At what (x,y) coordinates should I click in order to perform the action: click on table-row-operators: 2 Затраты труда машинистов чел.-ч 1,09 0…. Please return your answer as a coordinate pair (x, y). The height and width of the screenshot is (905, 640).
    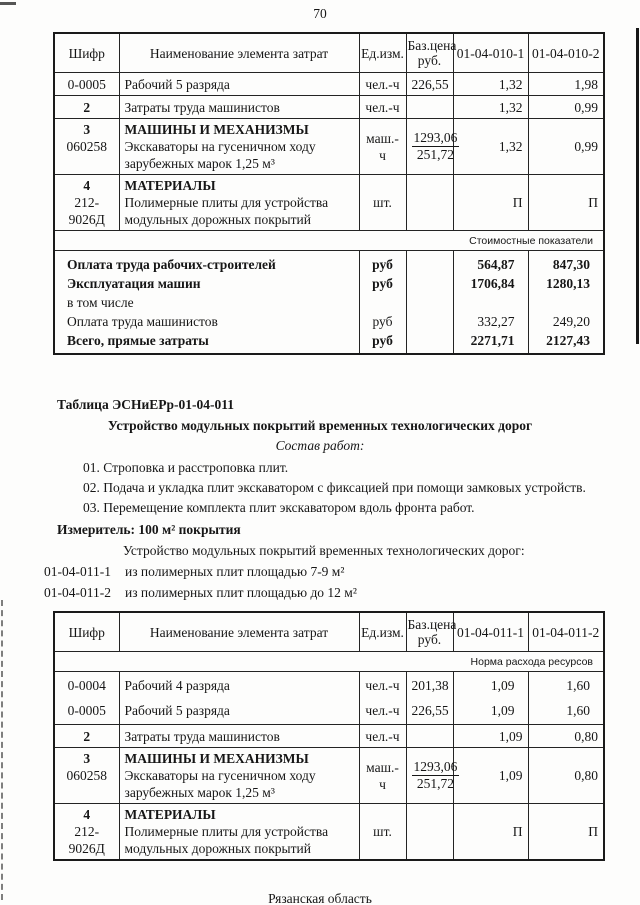
    Looking at the image, I should click on (329, 736).